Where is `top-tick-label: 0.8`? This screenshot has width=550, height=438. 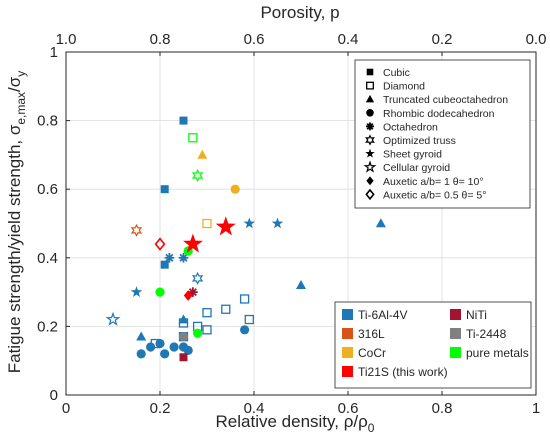 top-tick-label: 0.8 is located at coordinates (160, 39).